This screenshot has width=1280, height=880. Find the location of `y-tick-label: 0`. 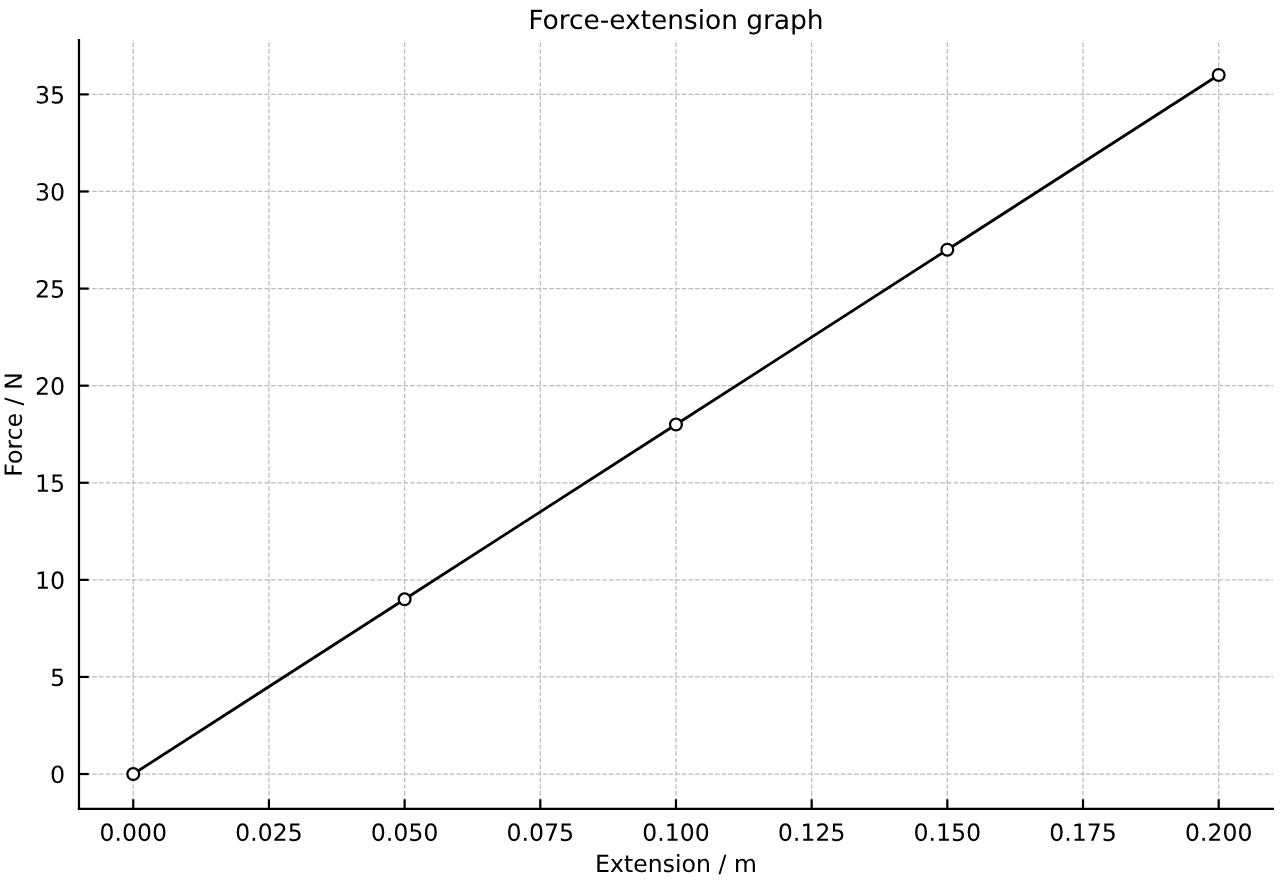

y-tick-label: 0 is located at coordinates (57, 774).